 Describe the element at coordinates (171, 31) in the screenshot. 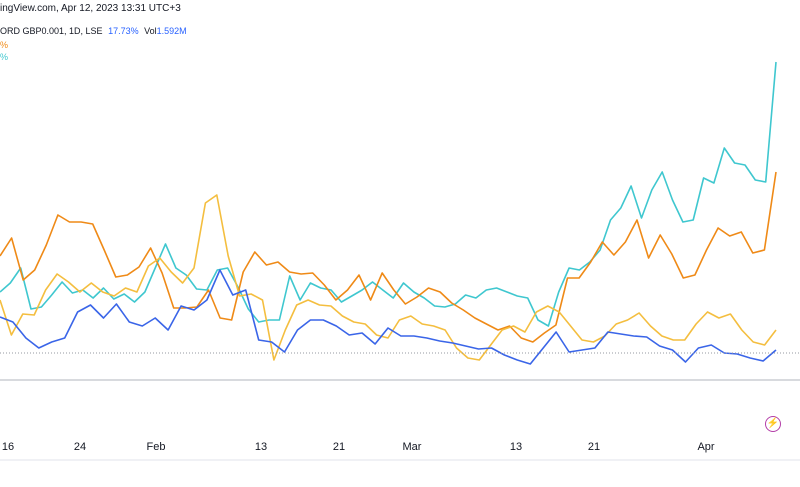

I see `legend-vol-value: 1.592M` at that location.